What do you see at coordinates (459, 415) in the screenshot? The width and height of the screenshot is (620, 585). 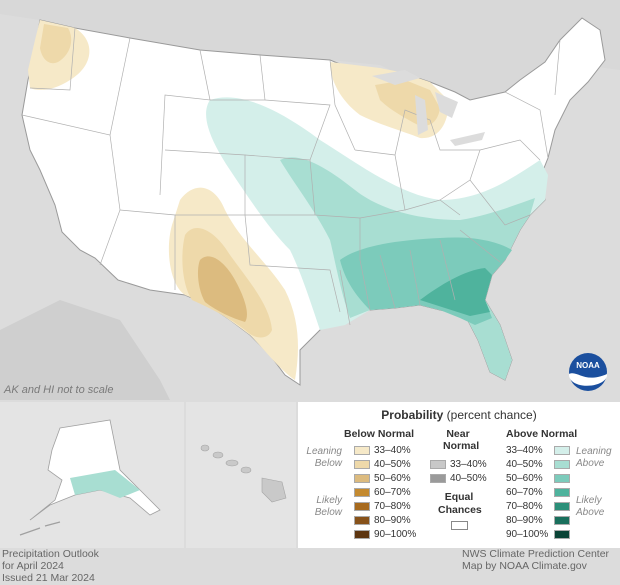 I see `legend-title: Probability (percent chance)` at bounding box center [459, 415].